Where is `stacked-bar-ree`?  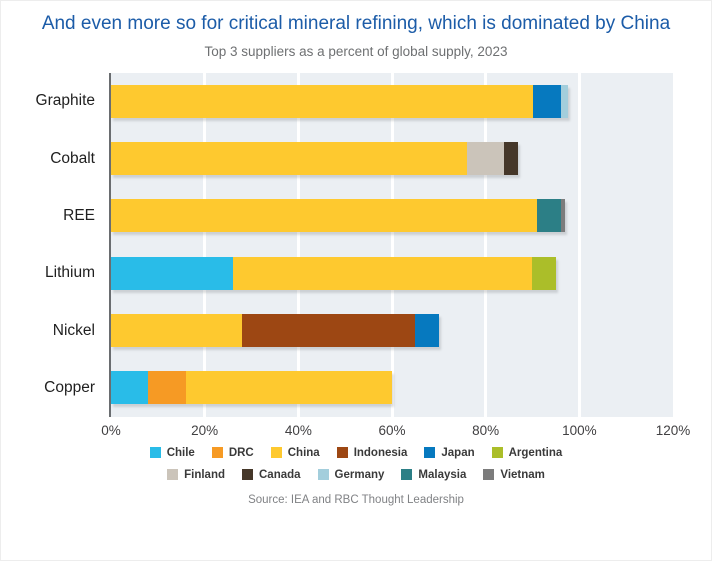 stacked-bar-ree is located at coordinates (392, 216).